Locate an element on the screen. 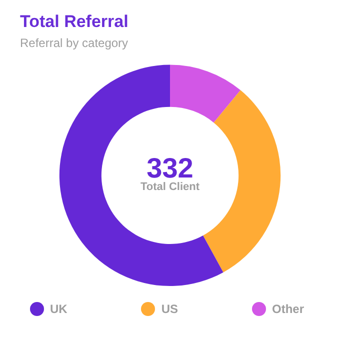 The width and height of the screenshot is (340, 342). text: 332 is located at coordinates (170, 168).